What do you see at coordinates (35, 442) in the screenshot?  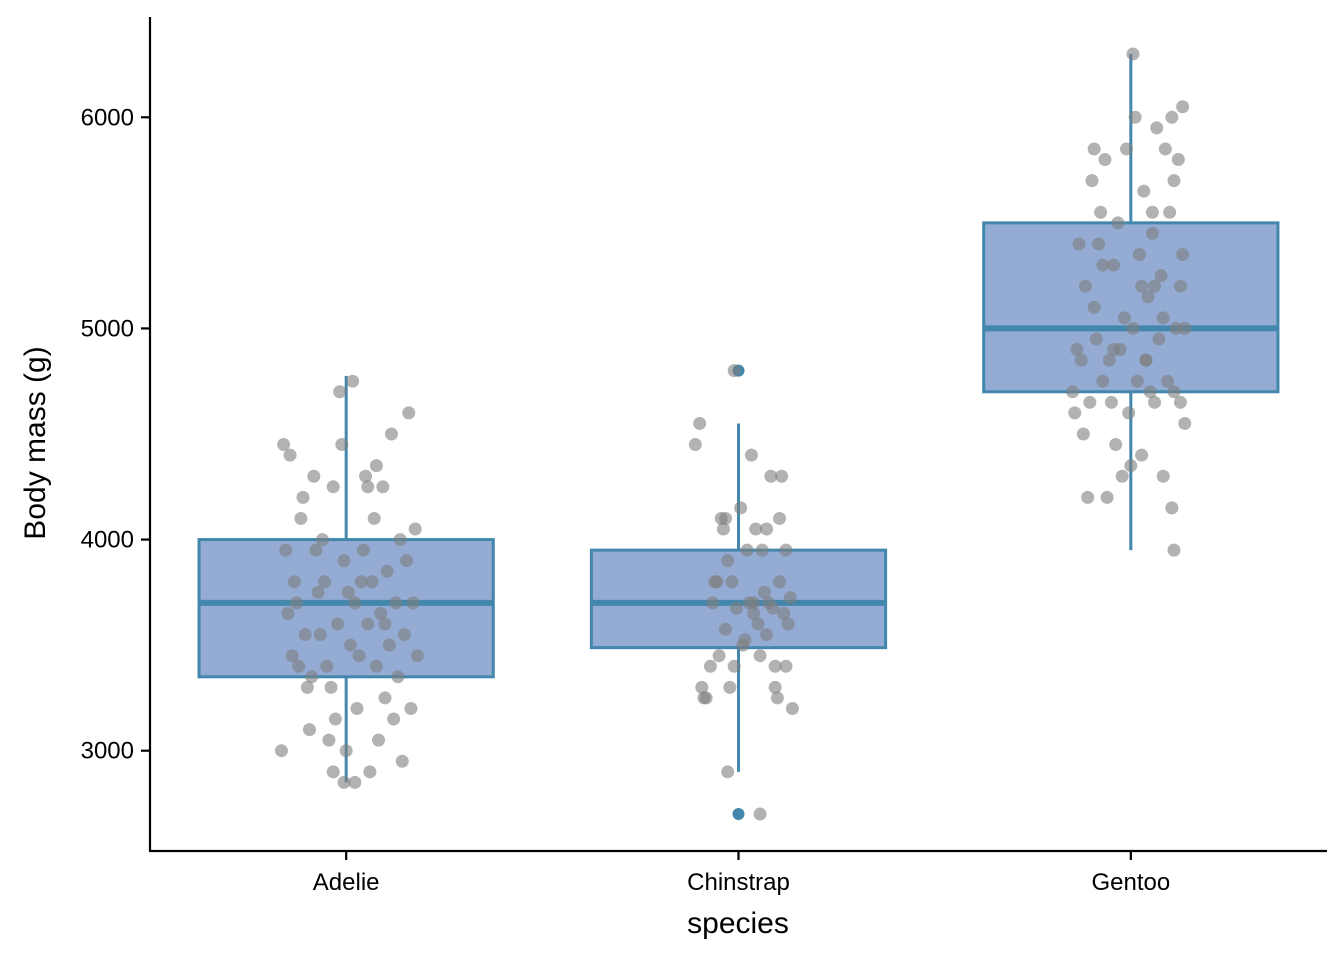 I see `y-axis-title: Body mass (g)` at bounding box center [35, 442].